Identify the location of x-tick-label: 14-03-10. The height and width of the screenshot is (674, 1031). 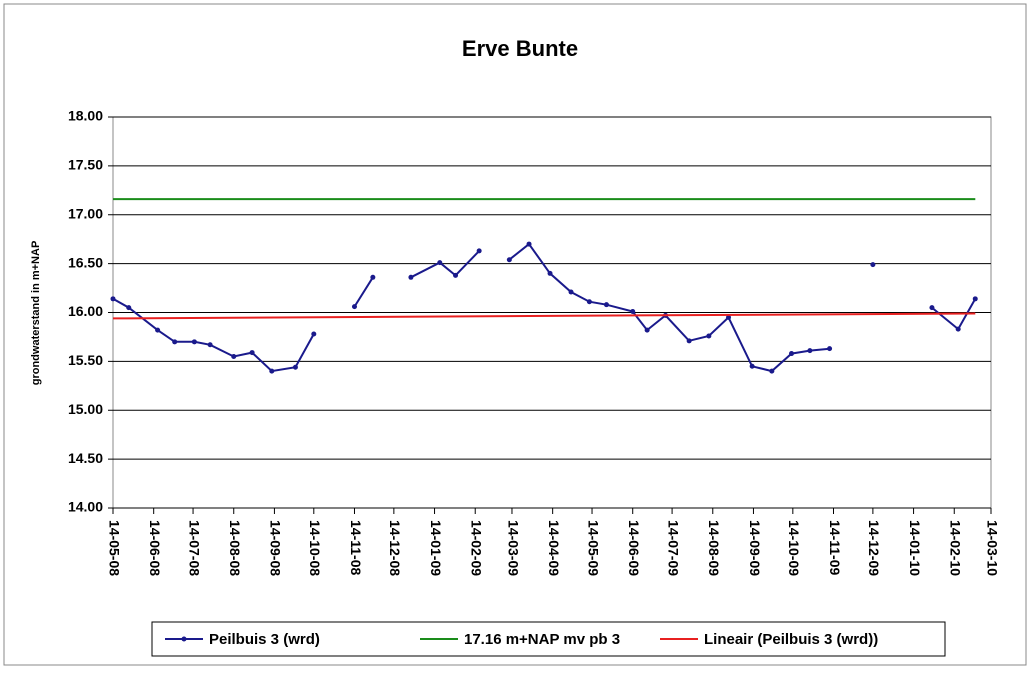
(992, 548).